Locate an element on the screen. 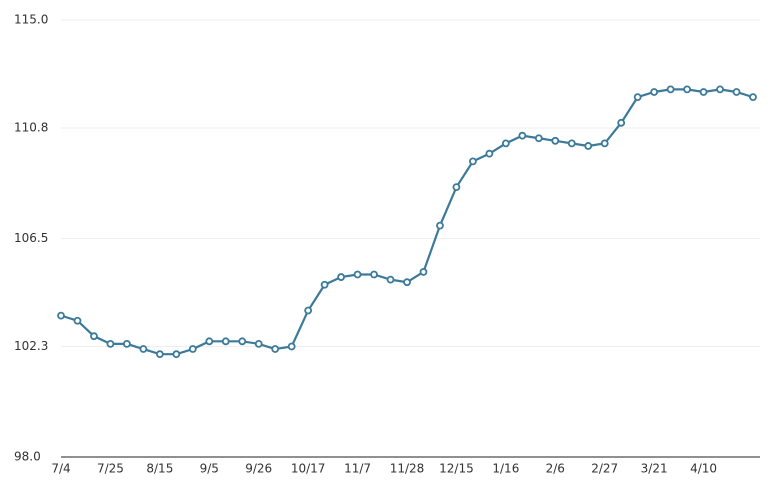 Image resolution: width=775 pixels, height=487 pixels. x-tick-label: 11/28 is located at coordinates (407, 469).